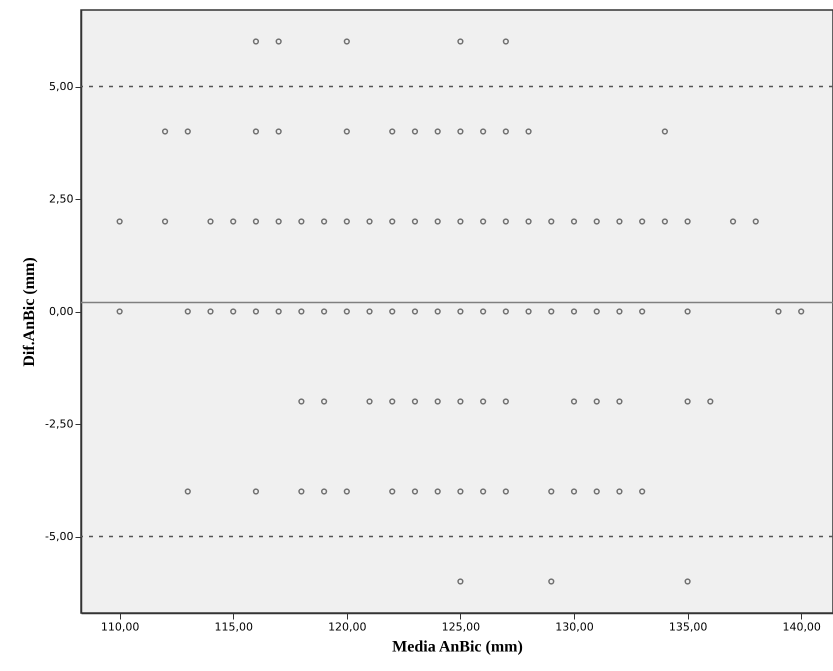  What do you see at coordinates (61, 311) in the screenshot?
I see `y-tick-label: 0,00` at bounding box center [61, 311].